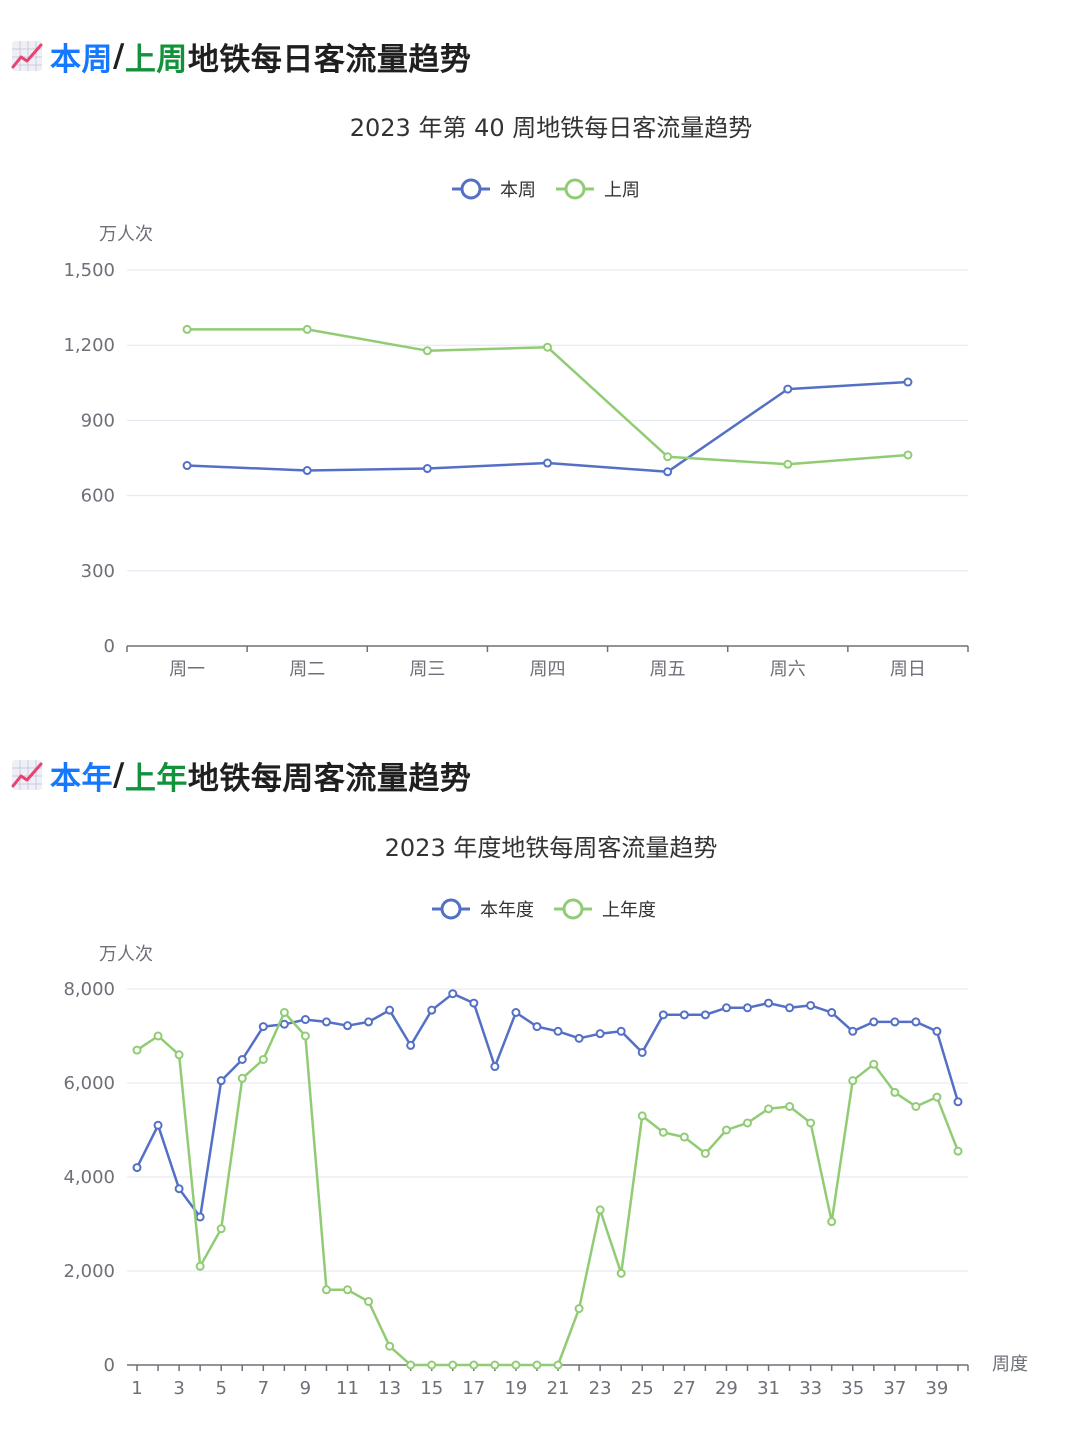 The height and width of the screenshot is (1440, 1080). I want to click on x-tick-label: 周日, so click(908, 669).